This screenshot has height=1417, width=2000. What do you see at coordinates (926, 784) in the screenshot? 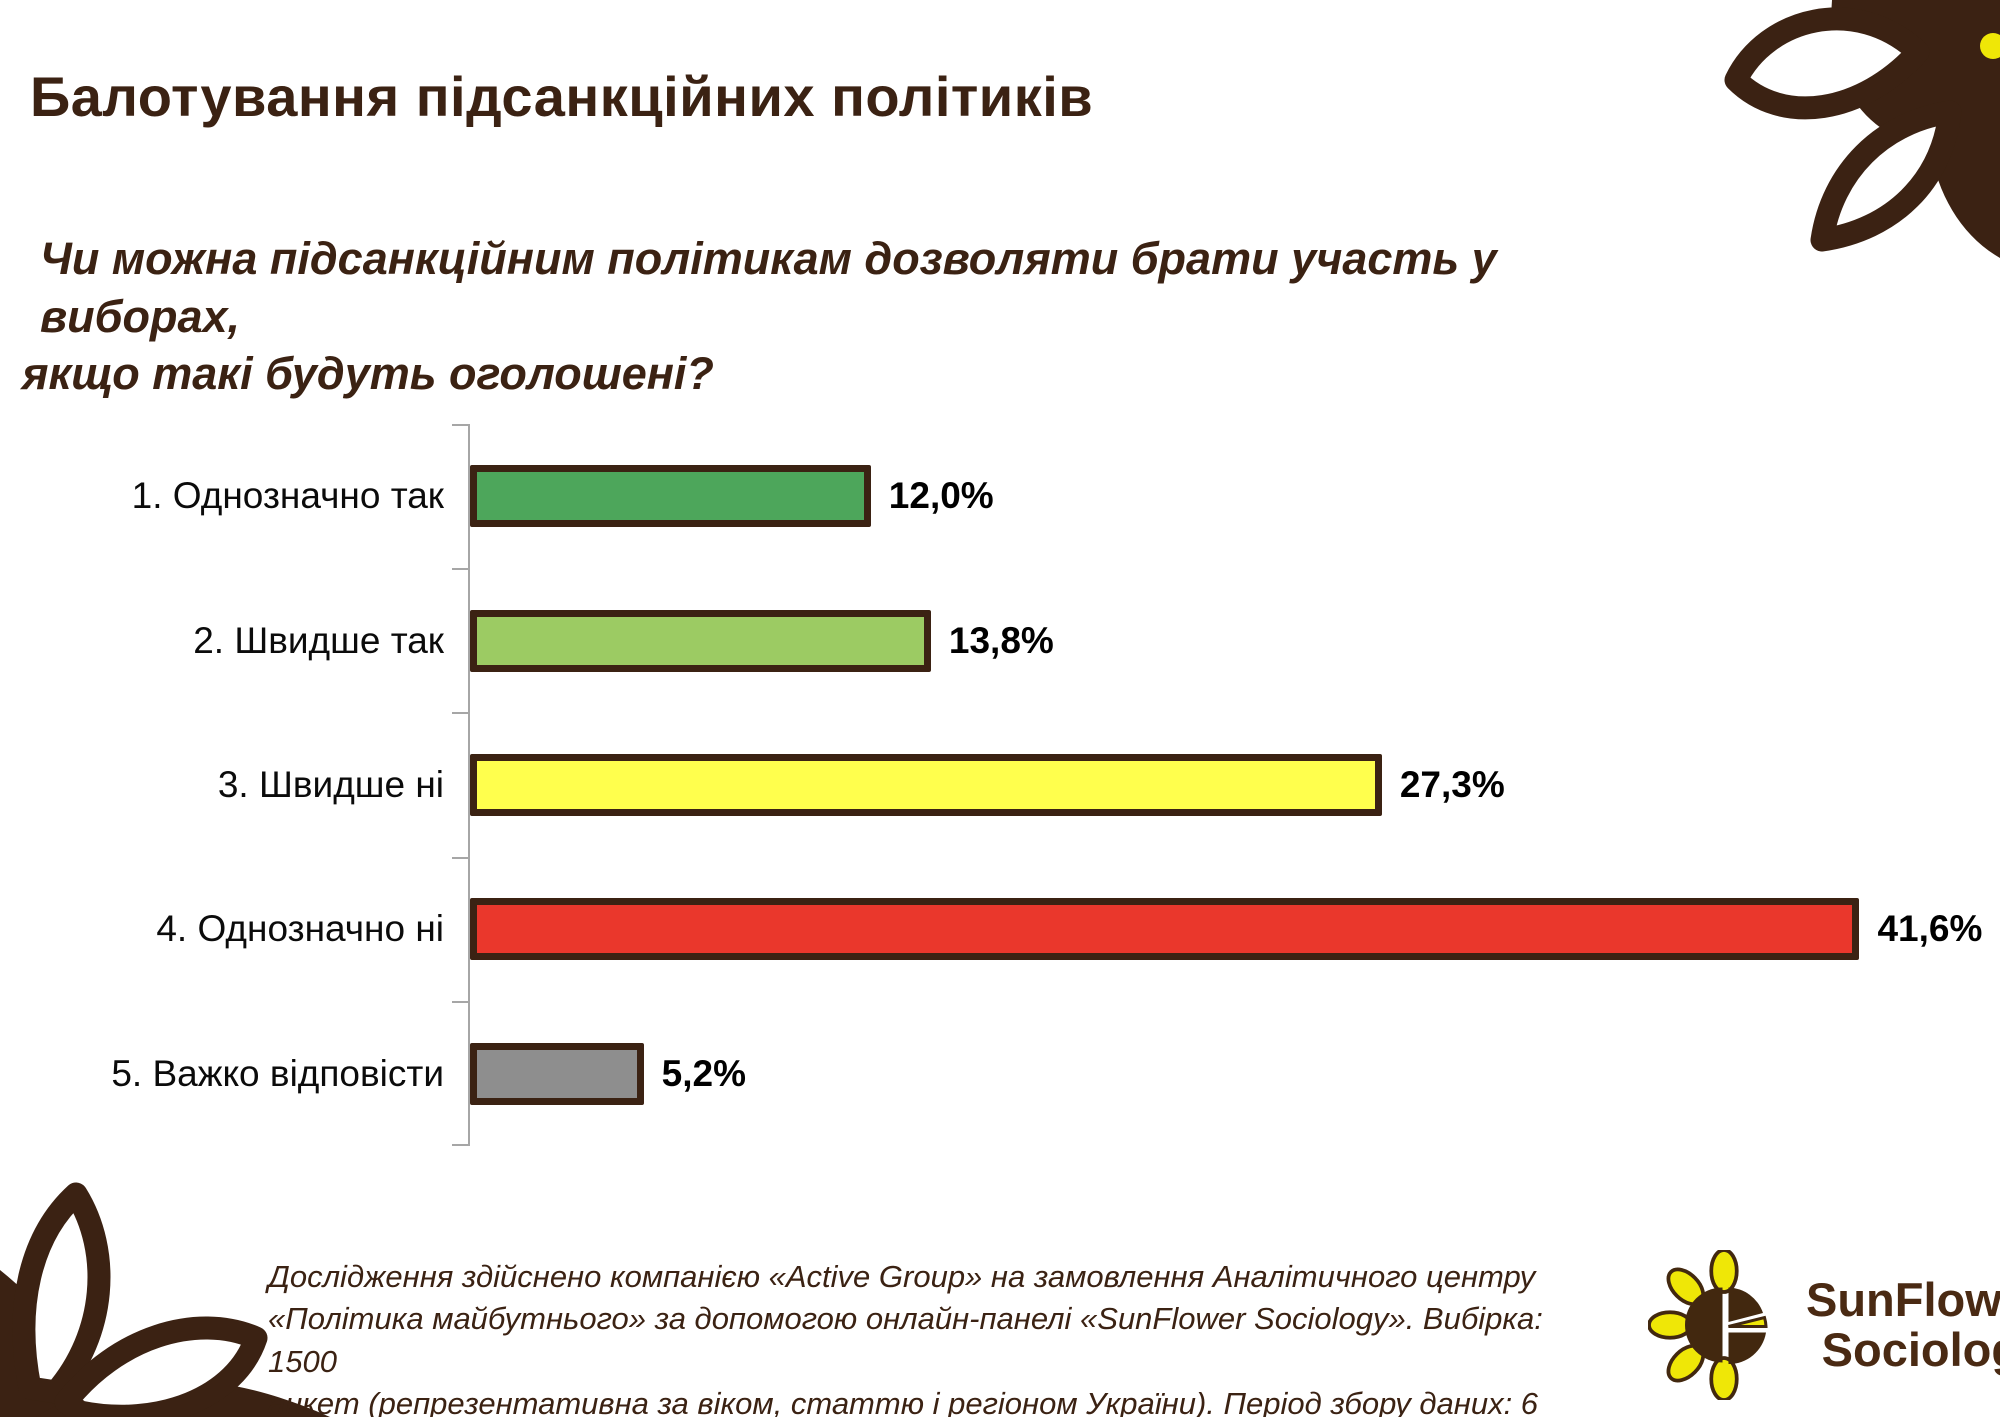
I see `bar-shvydshe-ni` at bounding box center [926, 784].